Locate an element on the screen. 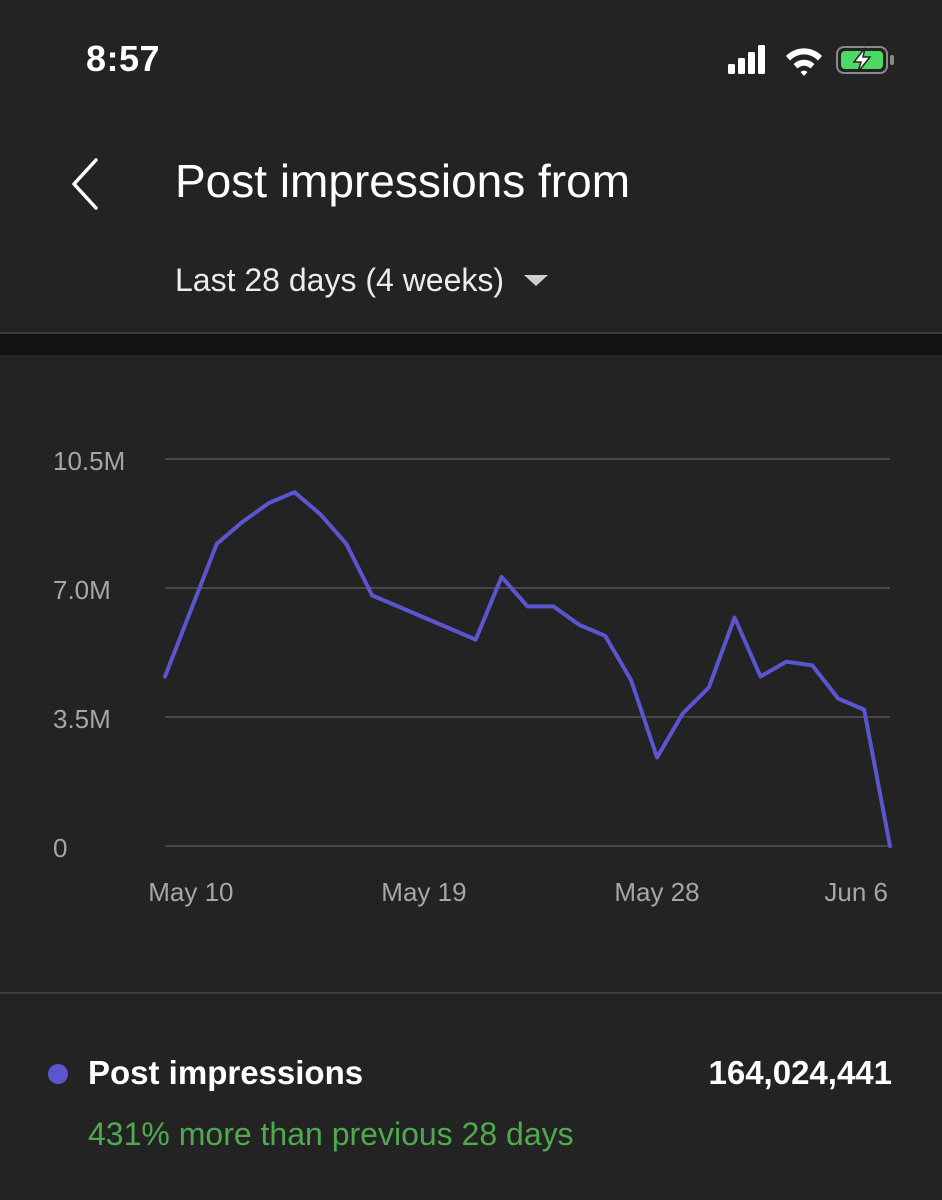 The height and width of the screenshot is (1200, 942). status-bar: 8:57 is located at coordinates (471, 55).